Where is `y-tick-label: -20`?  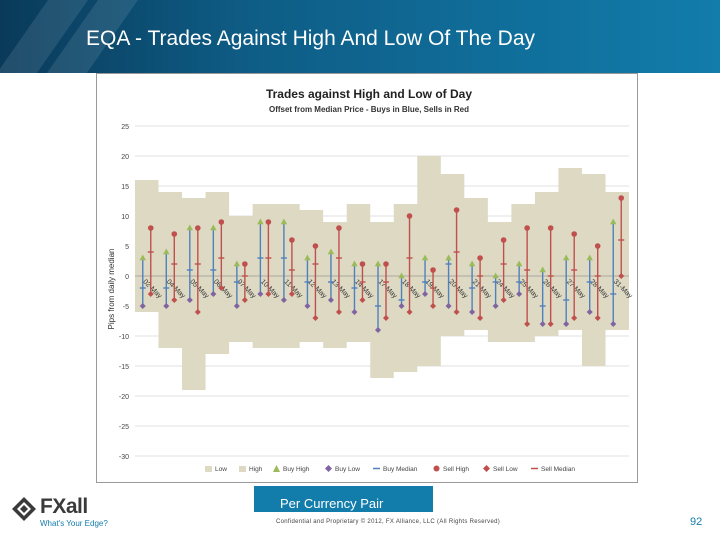 y-tick-label: -20 is located at coordinates (124, 397).